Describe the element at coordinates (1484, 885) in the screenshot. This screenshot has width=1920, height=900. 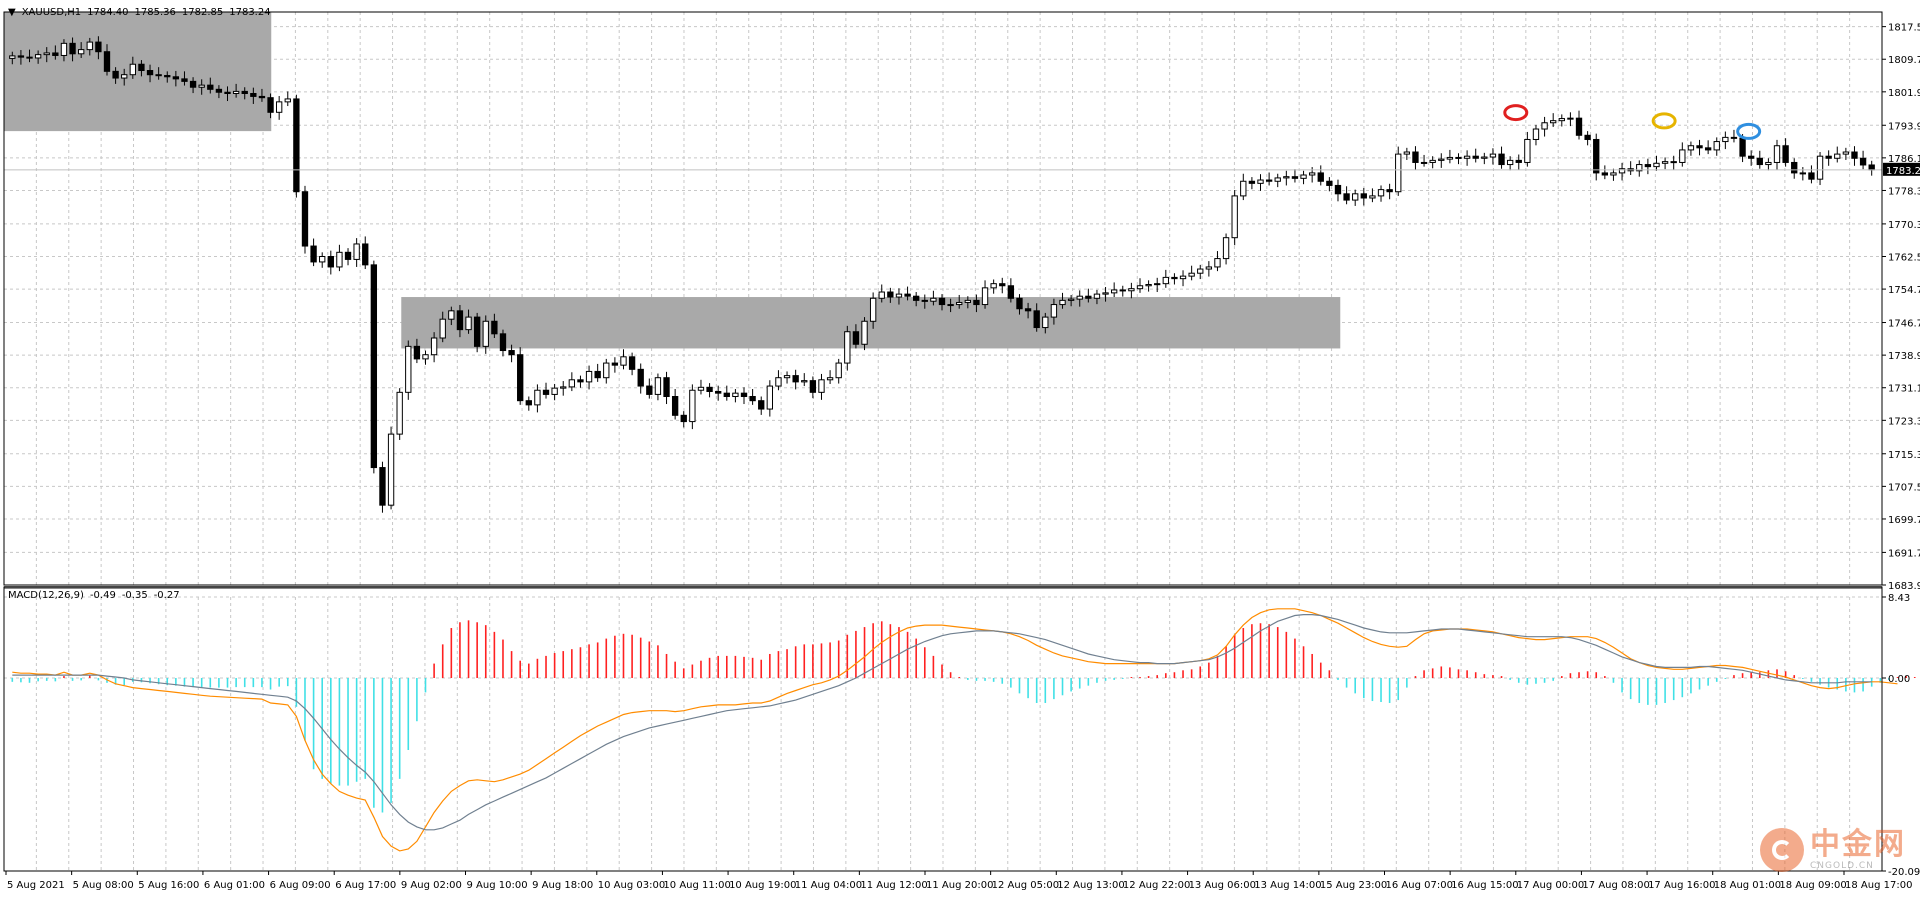
I see `x-tick-label: 16 Aug 15:00` at that location.